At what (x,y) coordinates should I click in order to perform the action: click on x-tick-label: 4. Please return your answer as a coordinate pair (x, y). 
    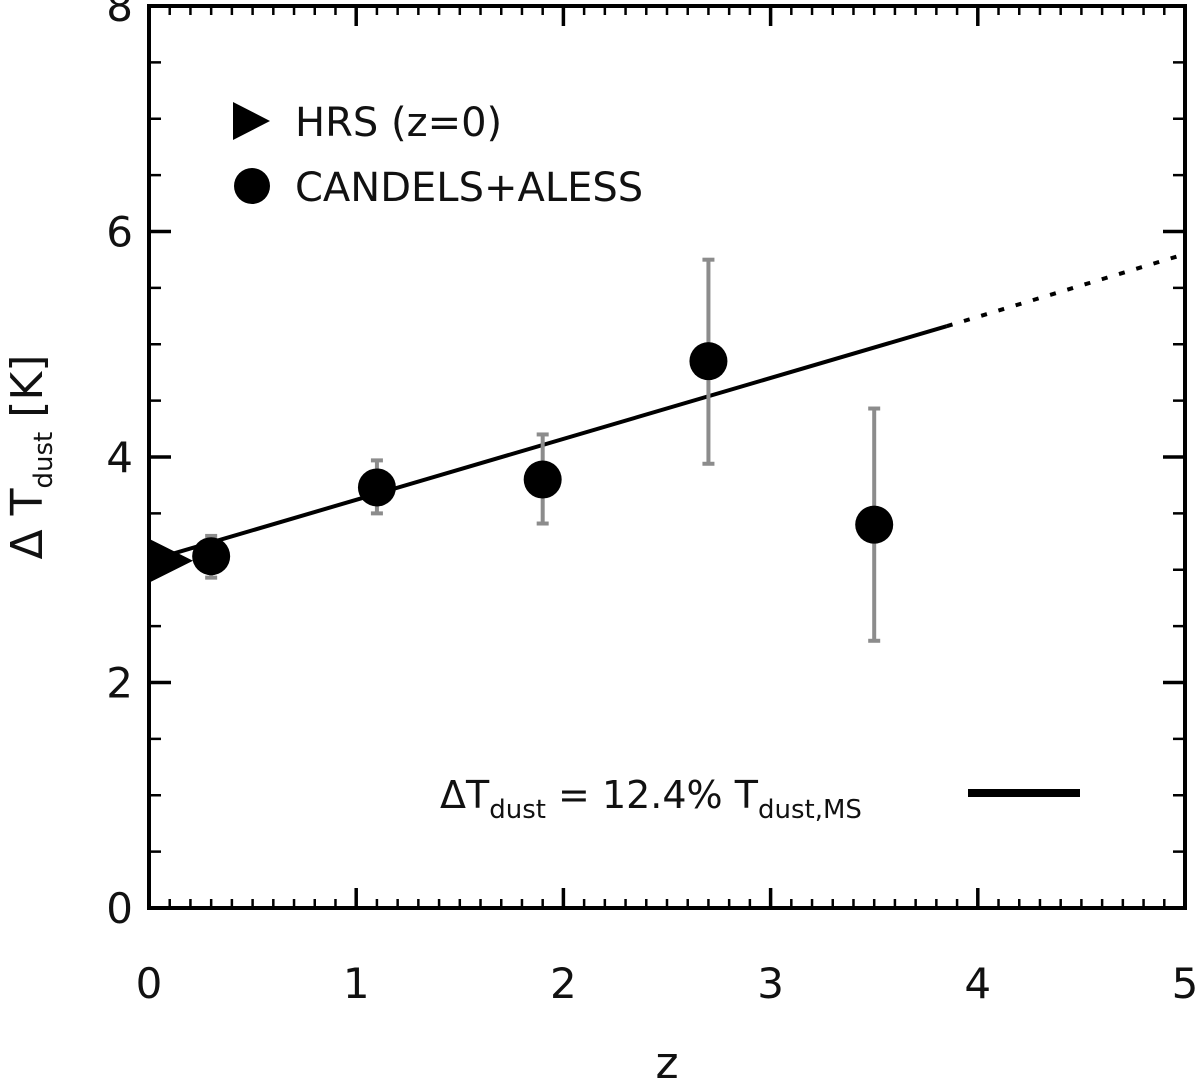
    Looking at the image, I should click on (977, 983).